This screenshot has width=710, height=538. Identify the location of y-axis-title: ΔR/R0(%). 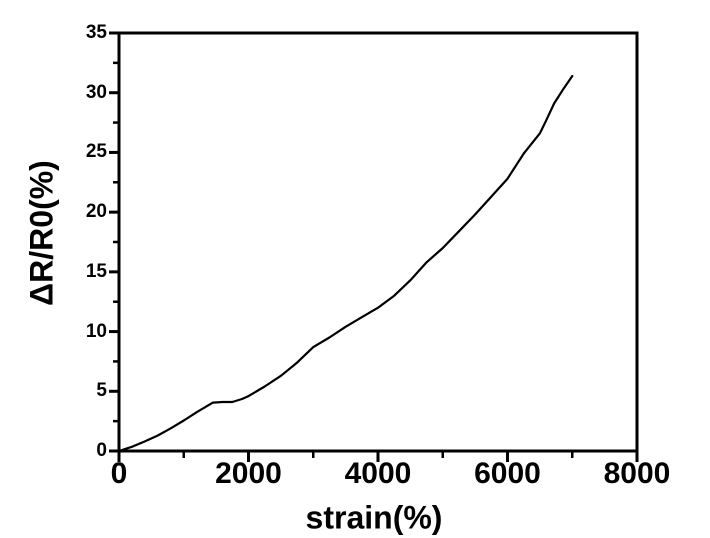
(41, 233).